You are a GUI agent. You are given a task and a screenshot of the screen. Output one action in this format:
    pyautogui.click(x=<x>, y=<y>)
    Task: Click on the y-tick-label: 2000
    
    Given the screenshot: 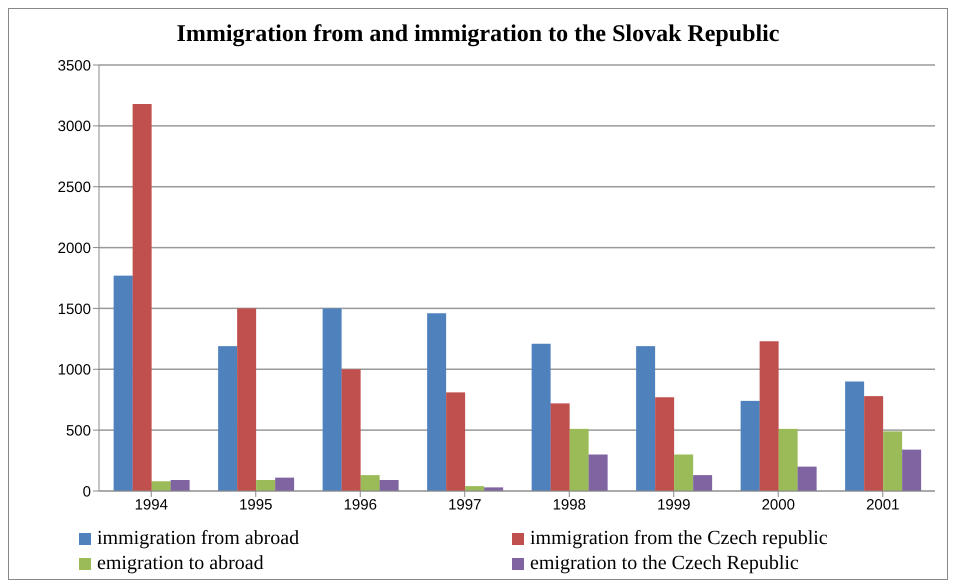 What is the action you would take?
    pyautogui.click(x=74, y=248)
    